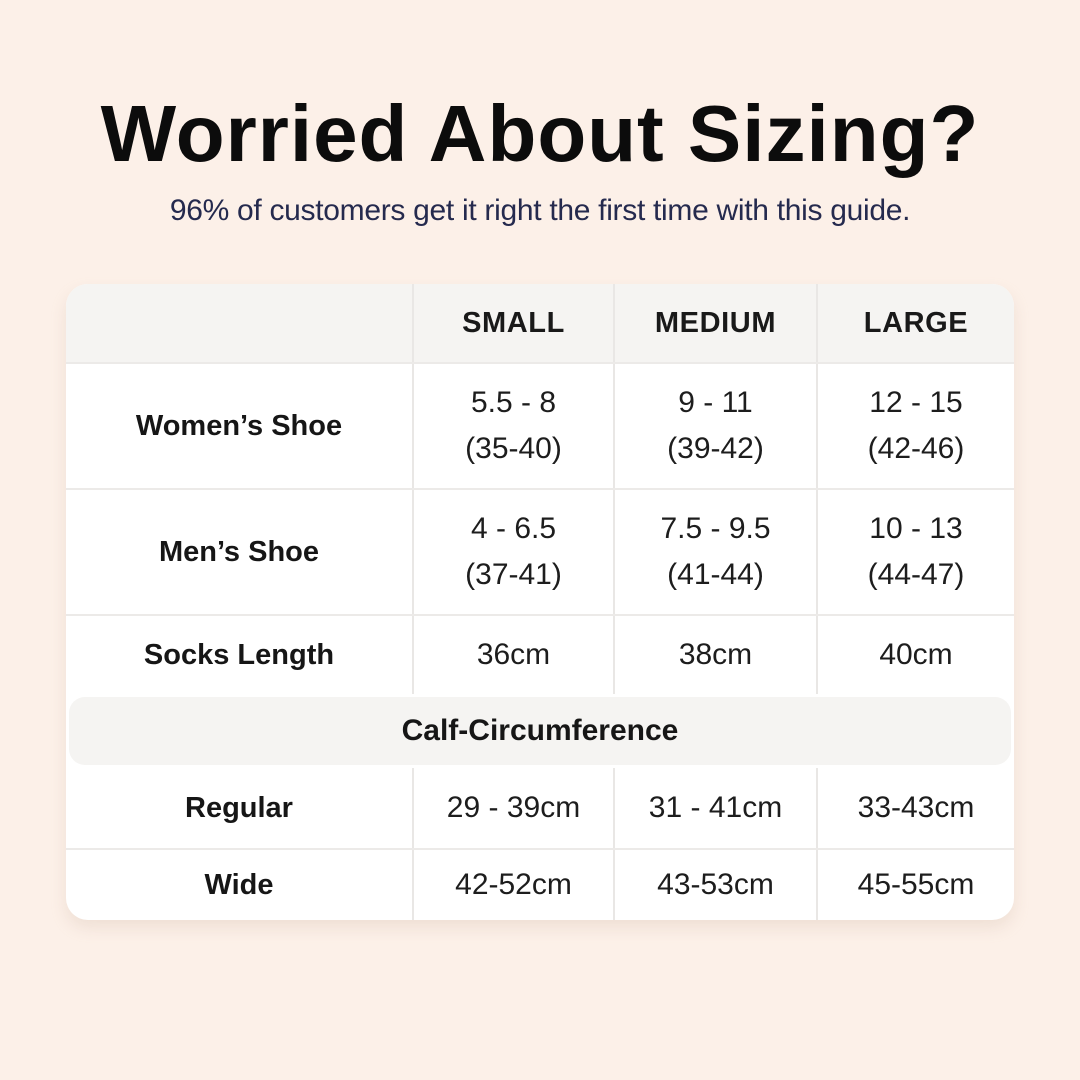 The width and height of the screenshot is (1080, 1080). Describe the element at coordinates (714, 323) in the screenshot. I see `column-header-medium: MEDIUM` at that location.